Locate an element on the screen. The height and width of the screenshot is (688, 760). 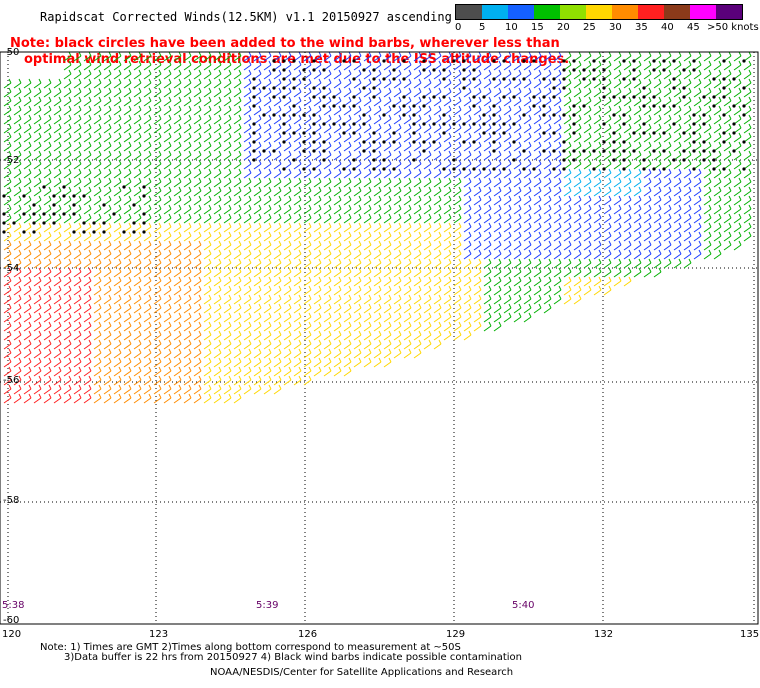
lon-label: 132 is located at coordinates (604, 634).